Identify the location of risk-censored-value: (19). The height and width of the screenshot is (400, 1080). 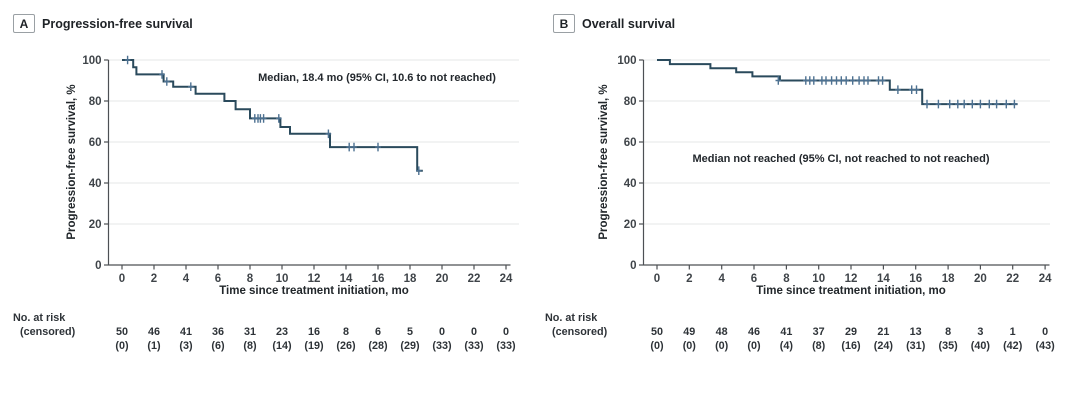
(314, 346).